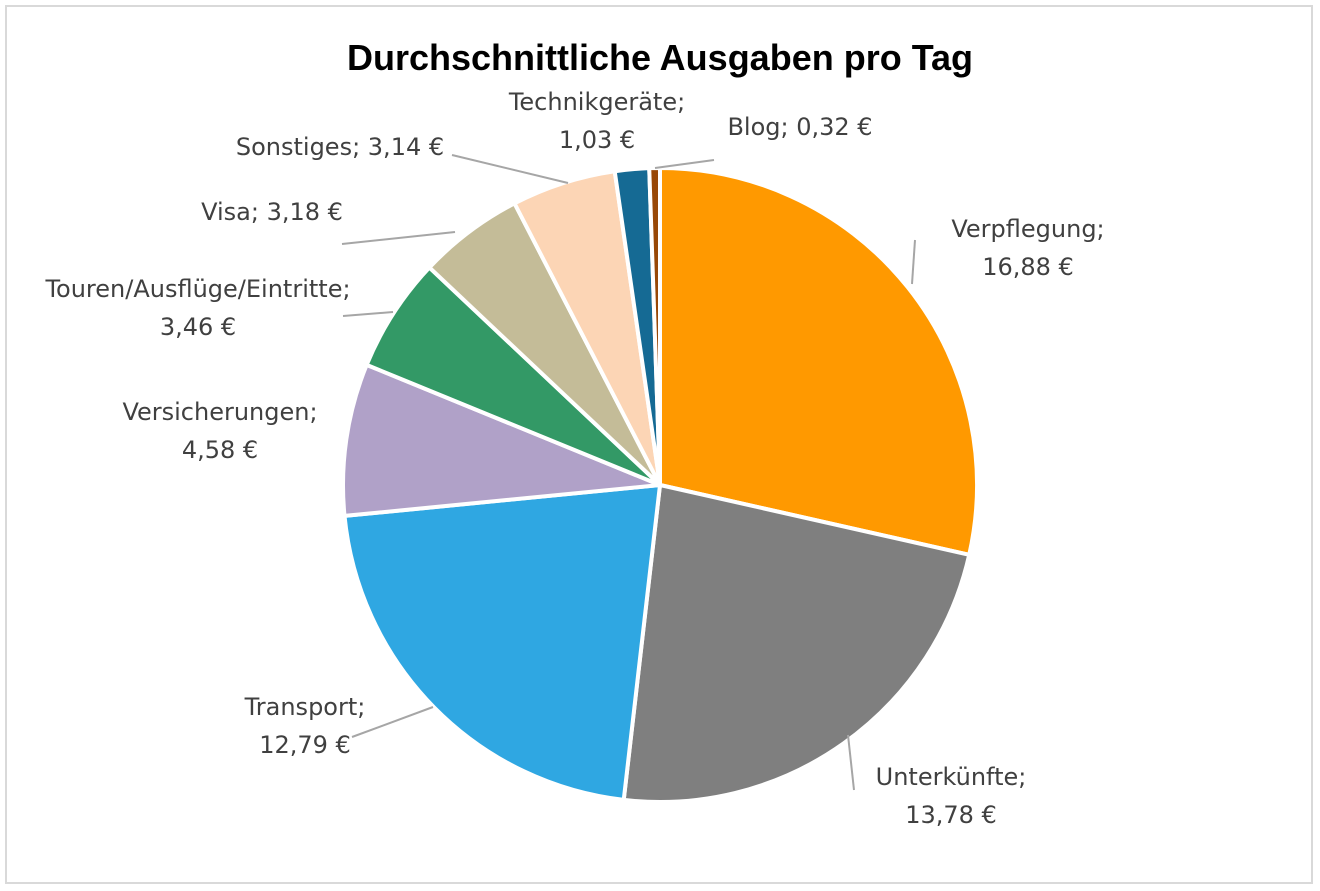  Describe the element at coordinates (913, 262) in the screenshot. I see `leader-line-verpflegung` at that location.